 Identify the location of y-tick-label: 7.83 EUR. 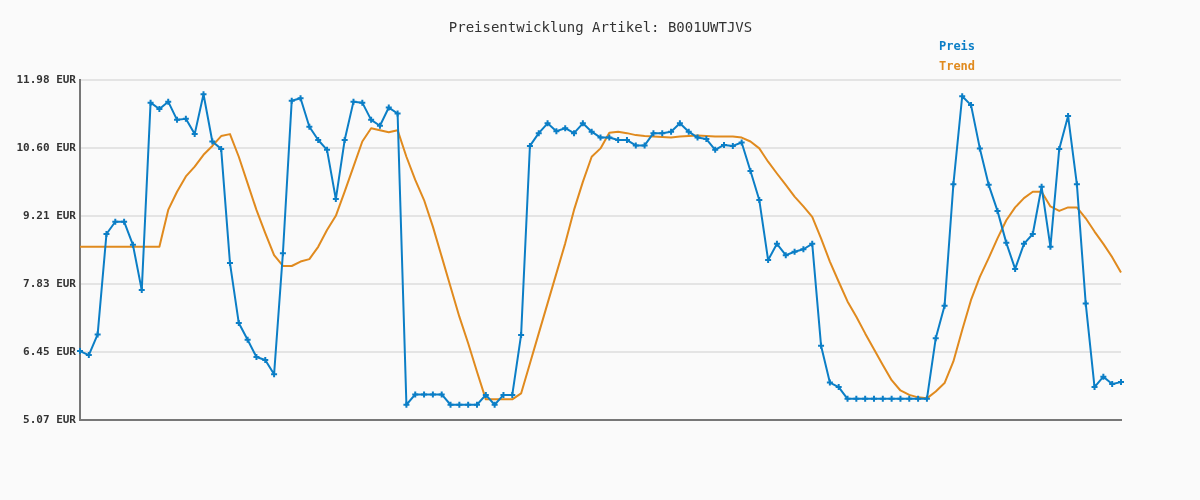
(50, 284).